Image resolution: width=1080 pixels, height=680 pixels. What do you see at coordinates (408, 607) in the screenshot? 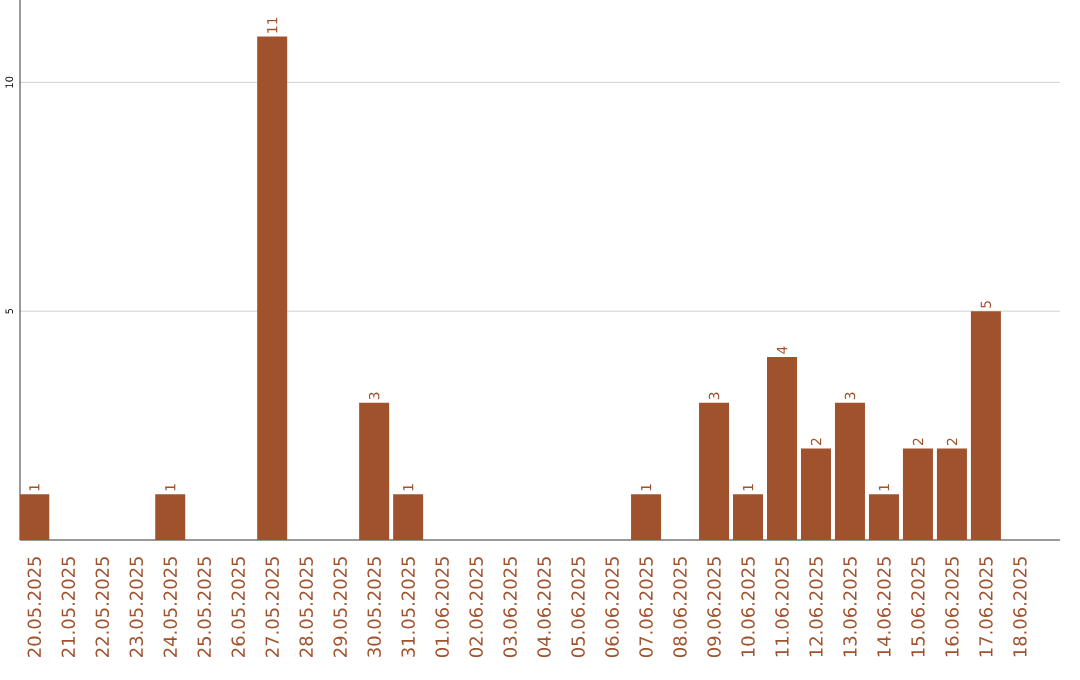
I see `x-tick-label: 31.05.2025` at bounding box center [408, 607].